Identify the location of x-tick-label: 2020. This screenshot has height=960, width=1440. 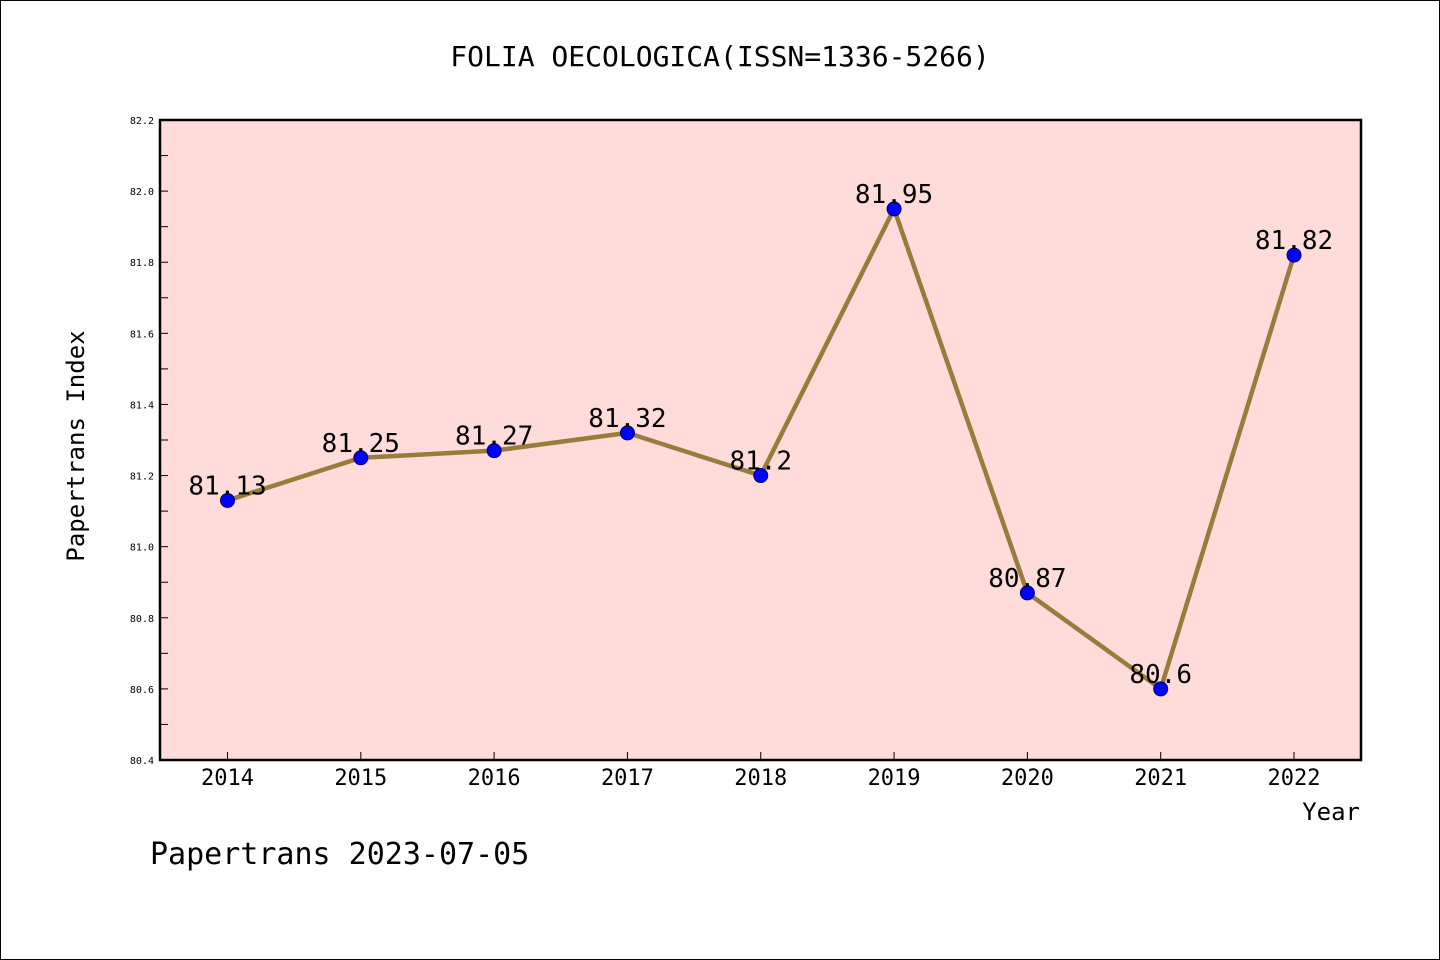
(1027, 778).